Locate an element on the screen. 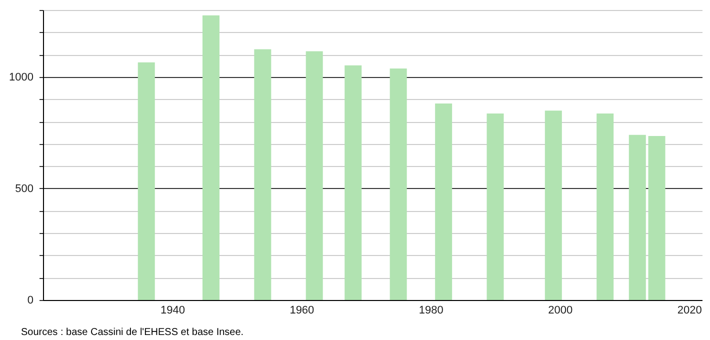 The image size is (710, 340). y-tick-label: 1000 is located at coordinates (21, 77).